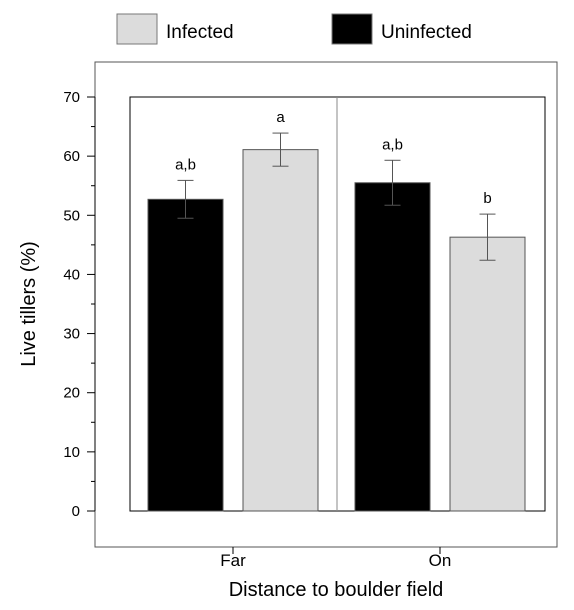  What do you see at coordinates (487, 198) in the screenshot?
I see `significance-label: b` at bounding box center [487, 198].